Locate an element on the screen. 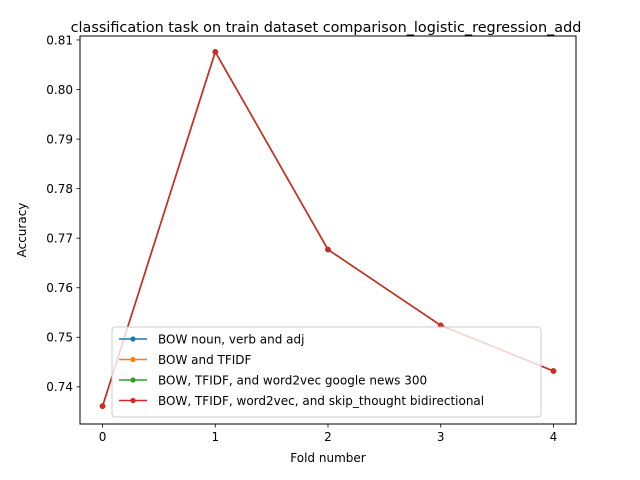 The image size is (640, 480). y-tick-label: 0.75 is located at coordinates (59, 338).